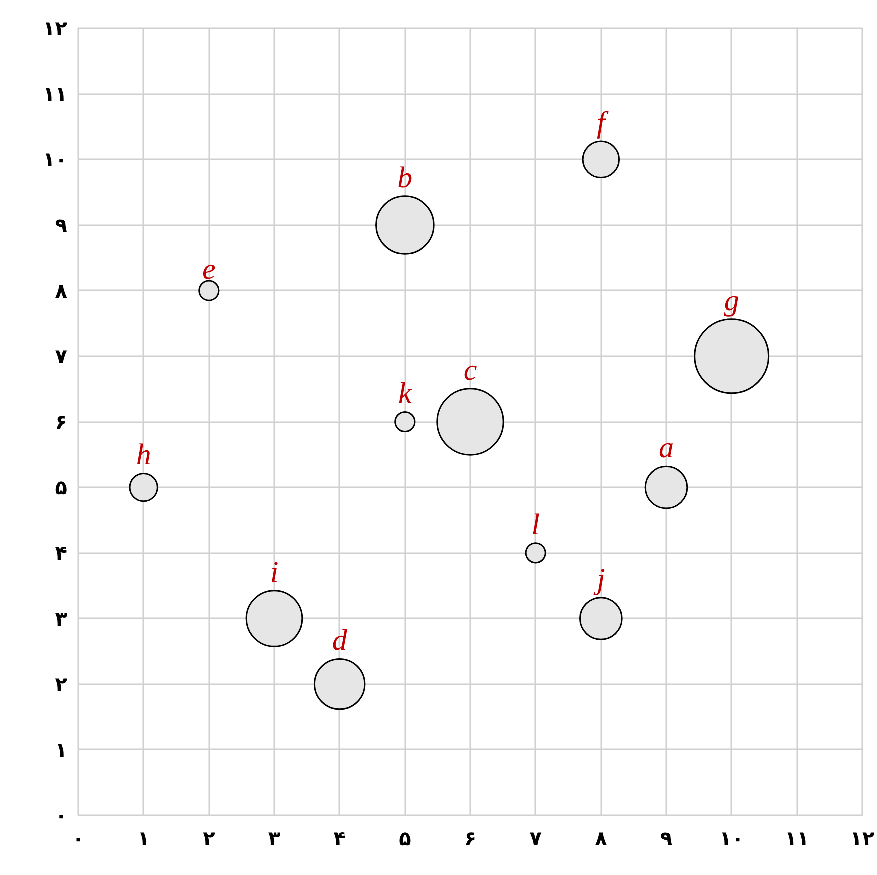  What do you see at coordinates (603, 123) in the screenshot?
I see `annotation: f` at bounding box center [603, 123].